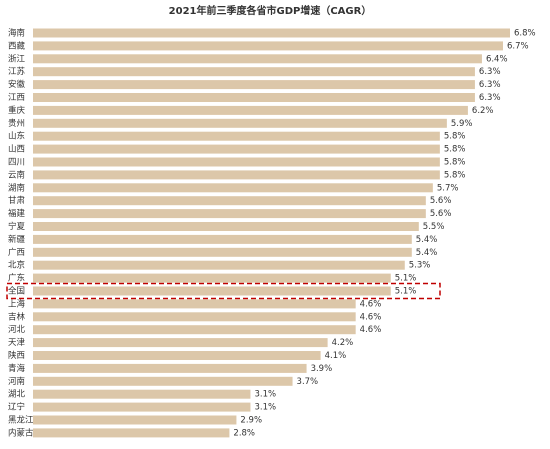 This screenshot has height=449, width=550. What do you see at coordinates (17, 239) in the screenshot?
I see `category-label: 新疆` at bounding box center [17, 239].